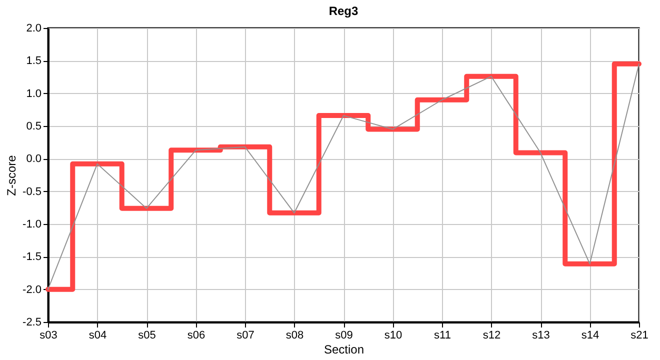 The image size is (660, 360). What do you see at coordinates (295, 336) in the screenshot?
I see `x-tick-label: s08` at bounding box center [295, 336].